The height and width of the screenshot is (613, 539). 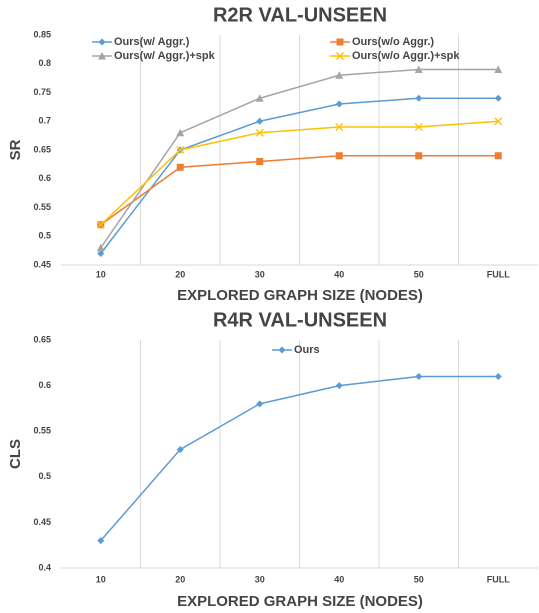 I want to click on y-tick-label: 0.8, so click(x=44, y=63).